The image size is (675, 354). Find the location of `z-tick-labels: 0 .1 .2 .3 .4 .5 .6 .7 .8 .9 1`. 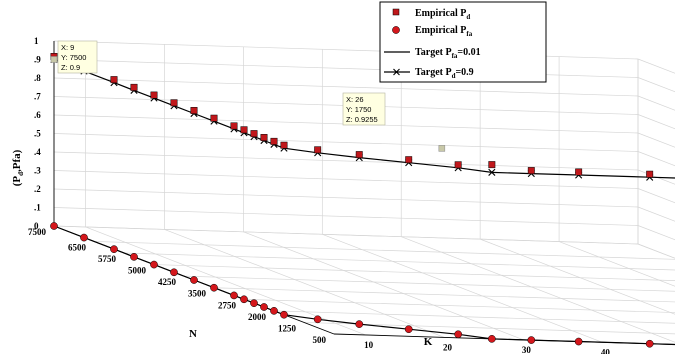

z-tick-labels: 0 .1 .2 .3 .4 .5 .6 .7 .8 .9 1 is located at coordinates (37, 133).